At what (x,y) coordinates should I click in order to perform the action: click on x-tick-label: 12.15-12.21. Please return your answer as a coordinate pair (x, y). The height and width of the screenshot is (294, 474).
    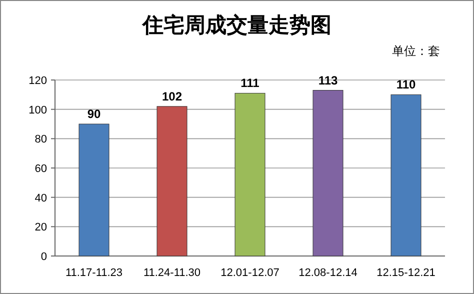
    Looking at the image, I should click on (406, 273).